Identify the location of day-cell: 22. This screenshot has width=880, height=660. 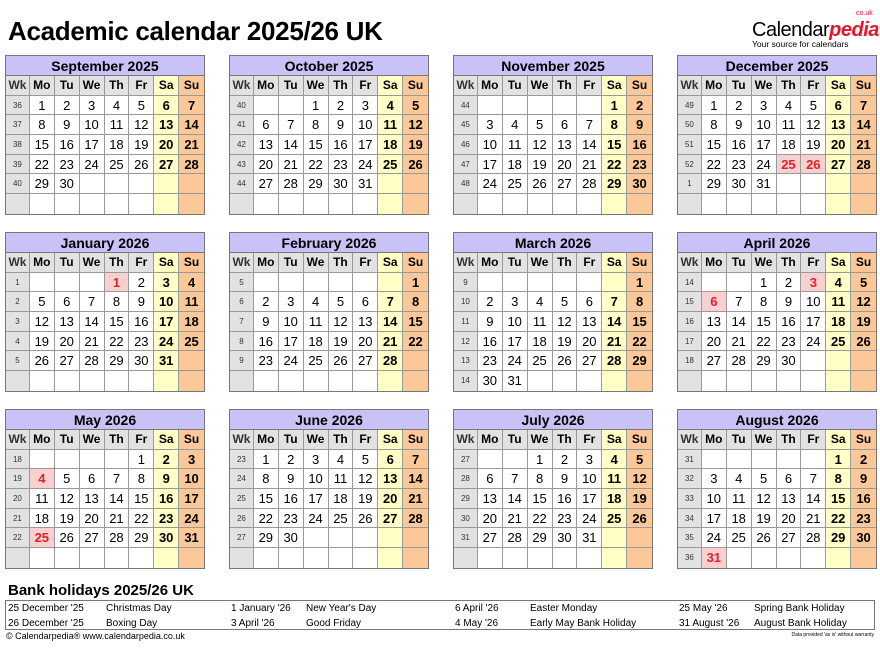
(266, 518).